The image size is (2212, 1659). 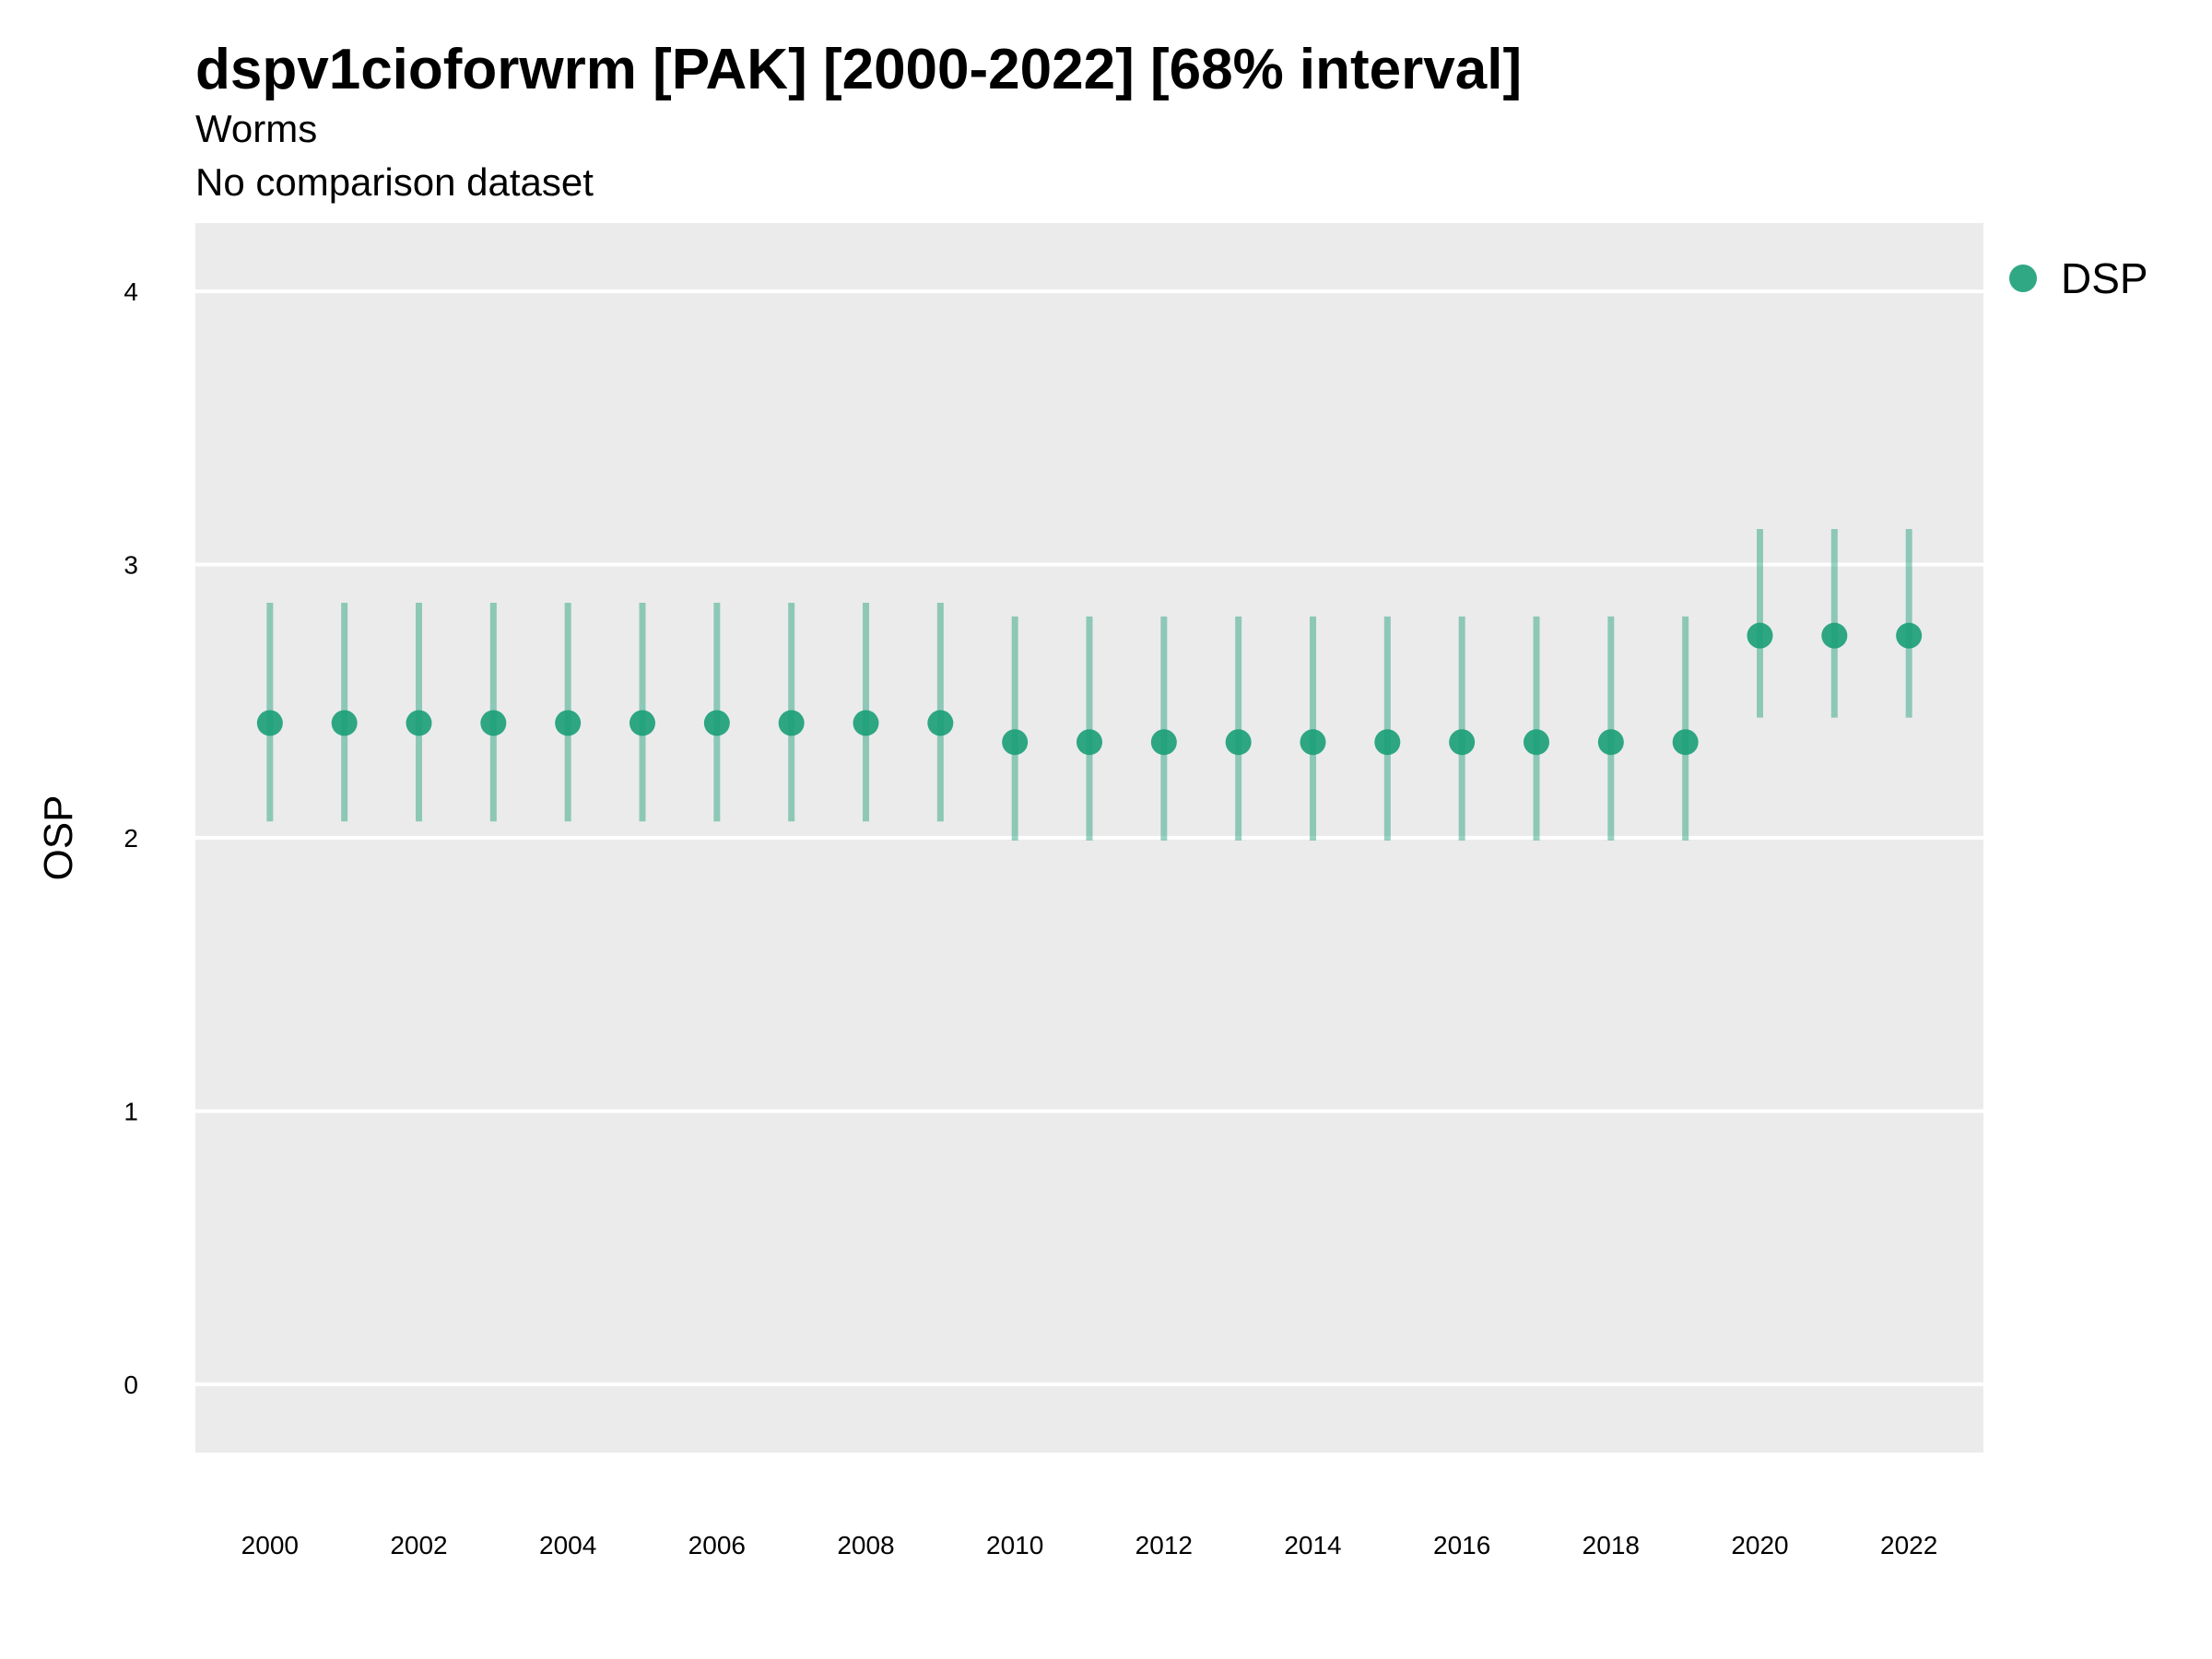 I want to click on y-tick-label: 3, so click(x=131, y=565).